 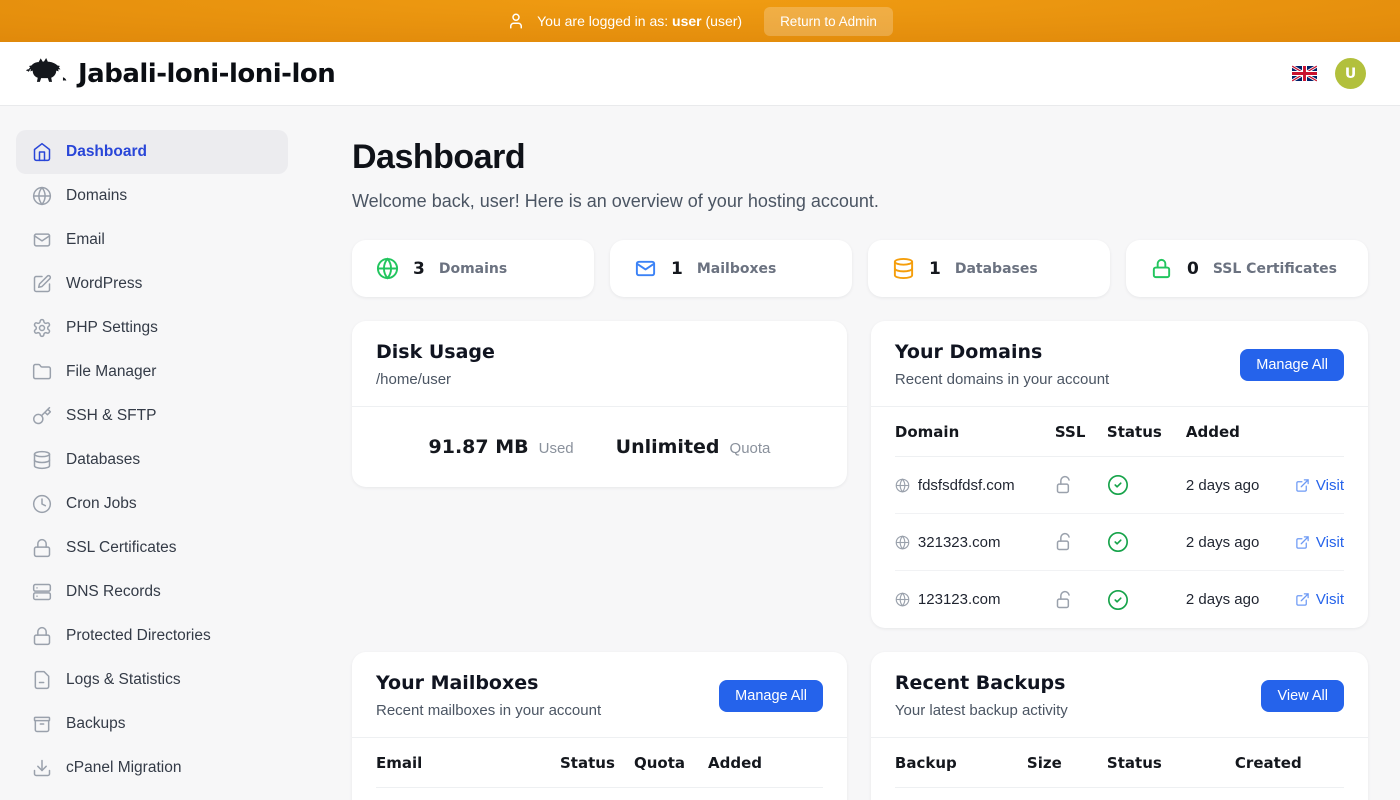 I want to click on user-icon, so click(x=516, y=21).